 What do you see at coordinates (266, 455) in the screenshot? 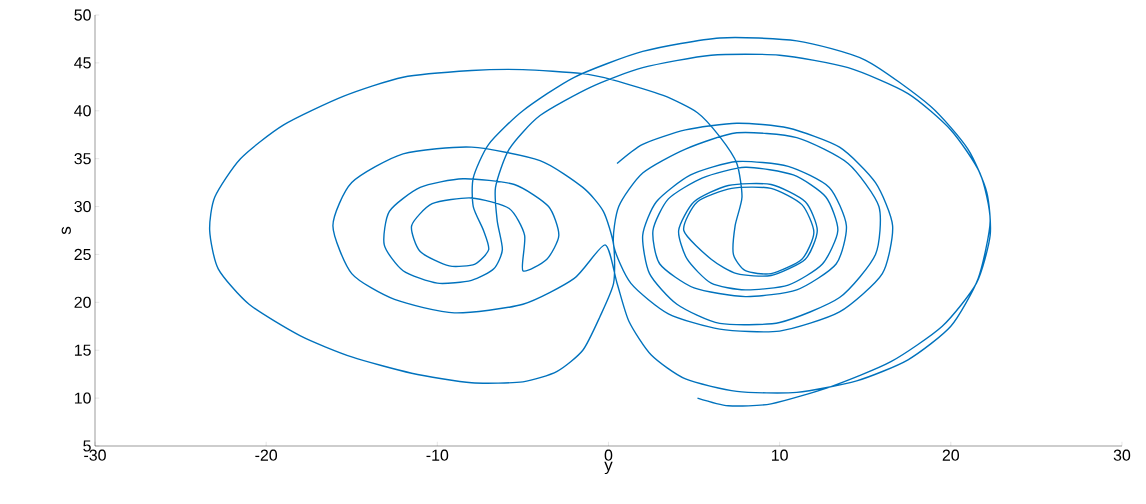
I see `x-tick-label: -20` at bounding box center [266, 455].